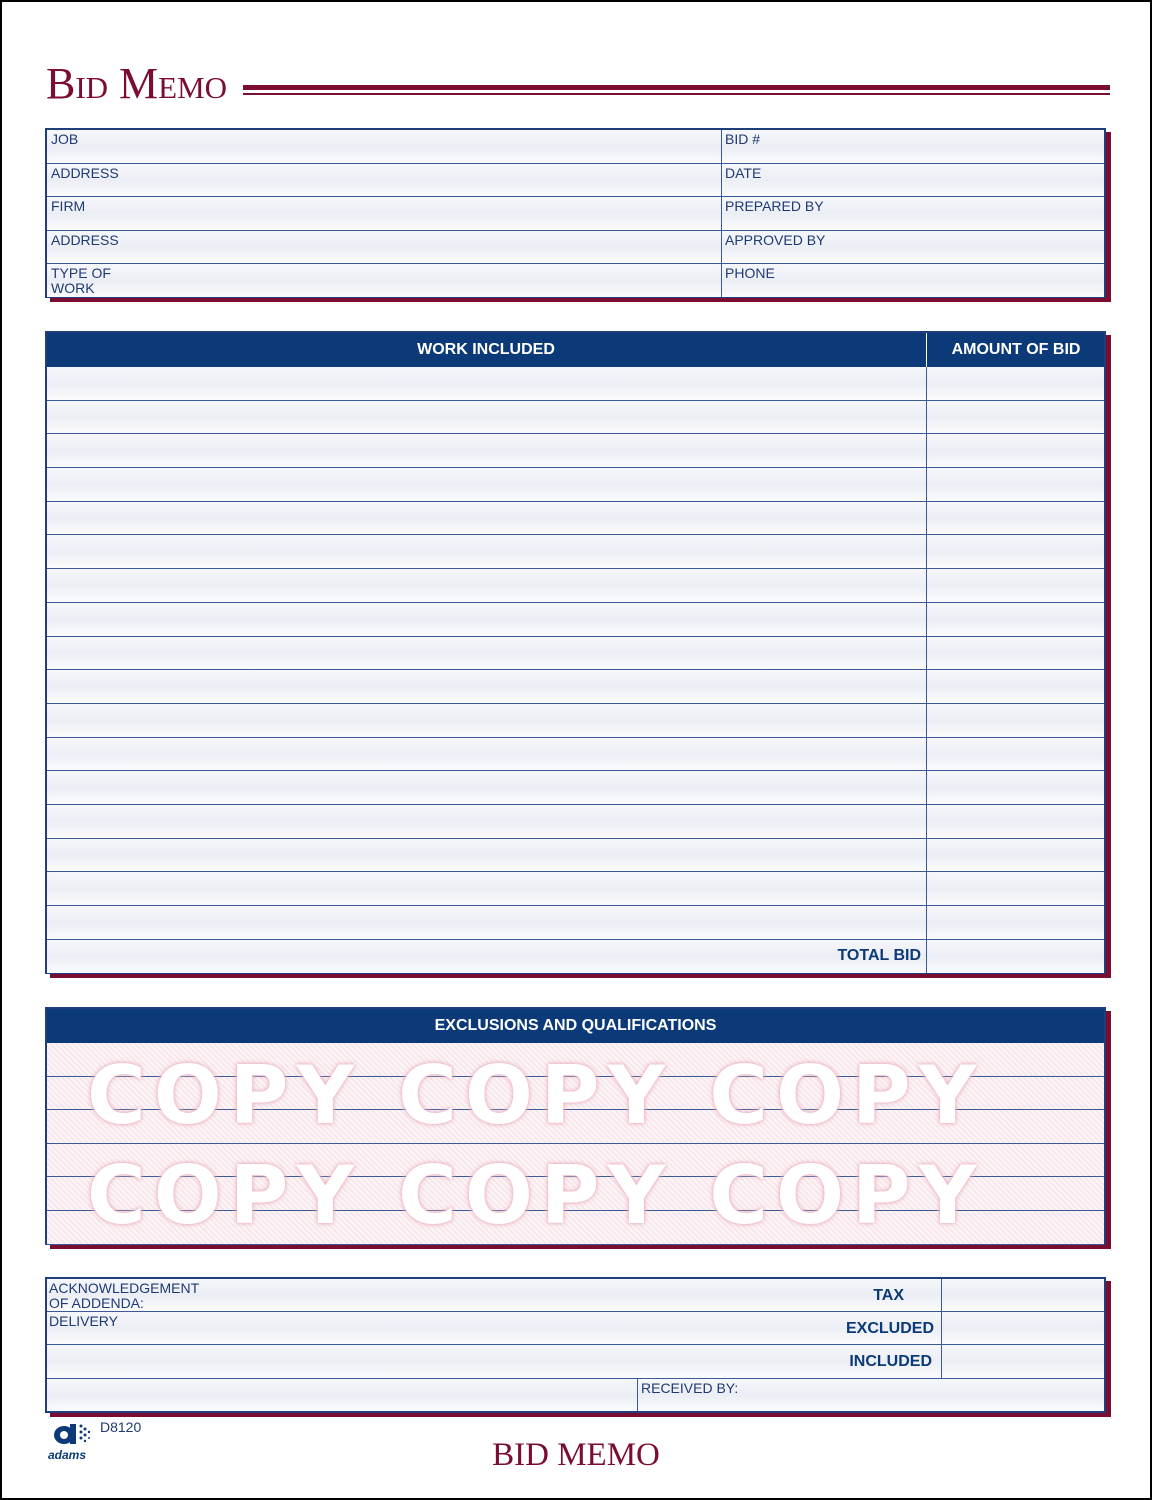 This screenshot has width=1152, height=1500. What do you see at coordinates (575, 350) in the screenshot?
I see `work-table-header: WORK INCLUDED AMOUNT OF BID` at bounding box center [575, 350].